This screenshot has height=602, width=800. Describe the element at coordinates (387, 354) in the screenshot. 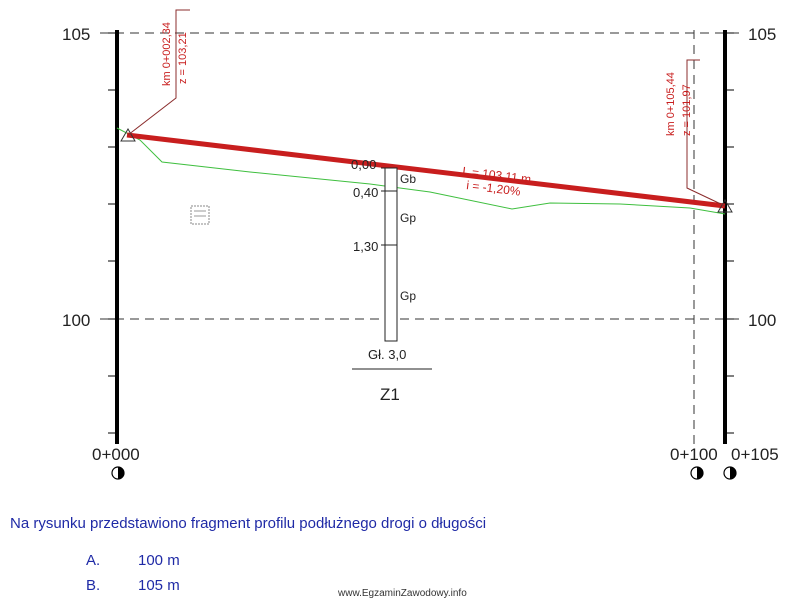

I see `borehole-total-depth: Gł. 3,0` at that location.